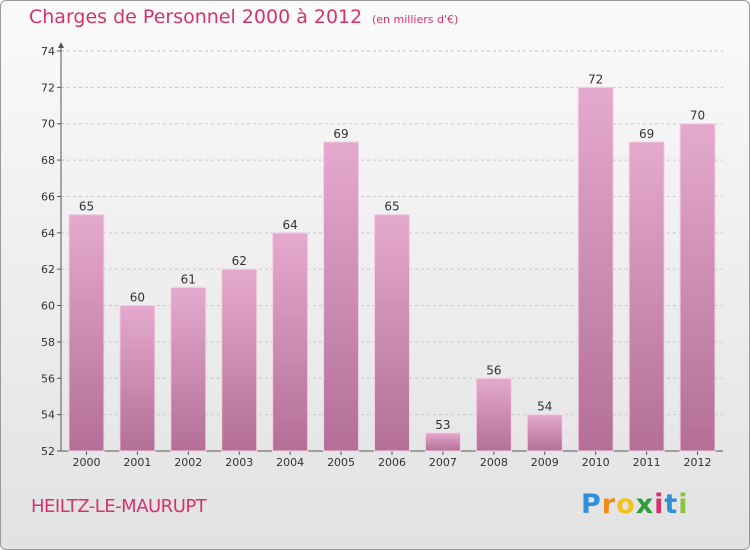  Describe the element at coordinates (137, 462) in the screenshot. I see `xtick-label-2001: 2001` at that location.